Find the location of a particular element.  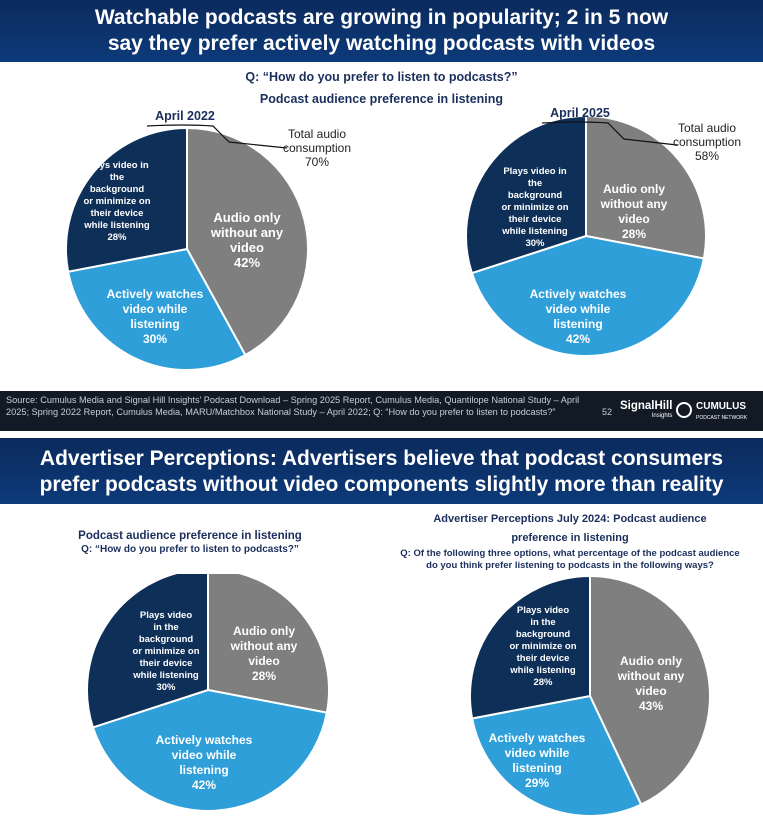

slice-label-1: Actively watches video while listening 42% is located at coordinates (578, 316).